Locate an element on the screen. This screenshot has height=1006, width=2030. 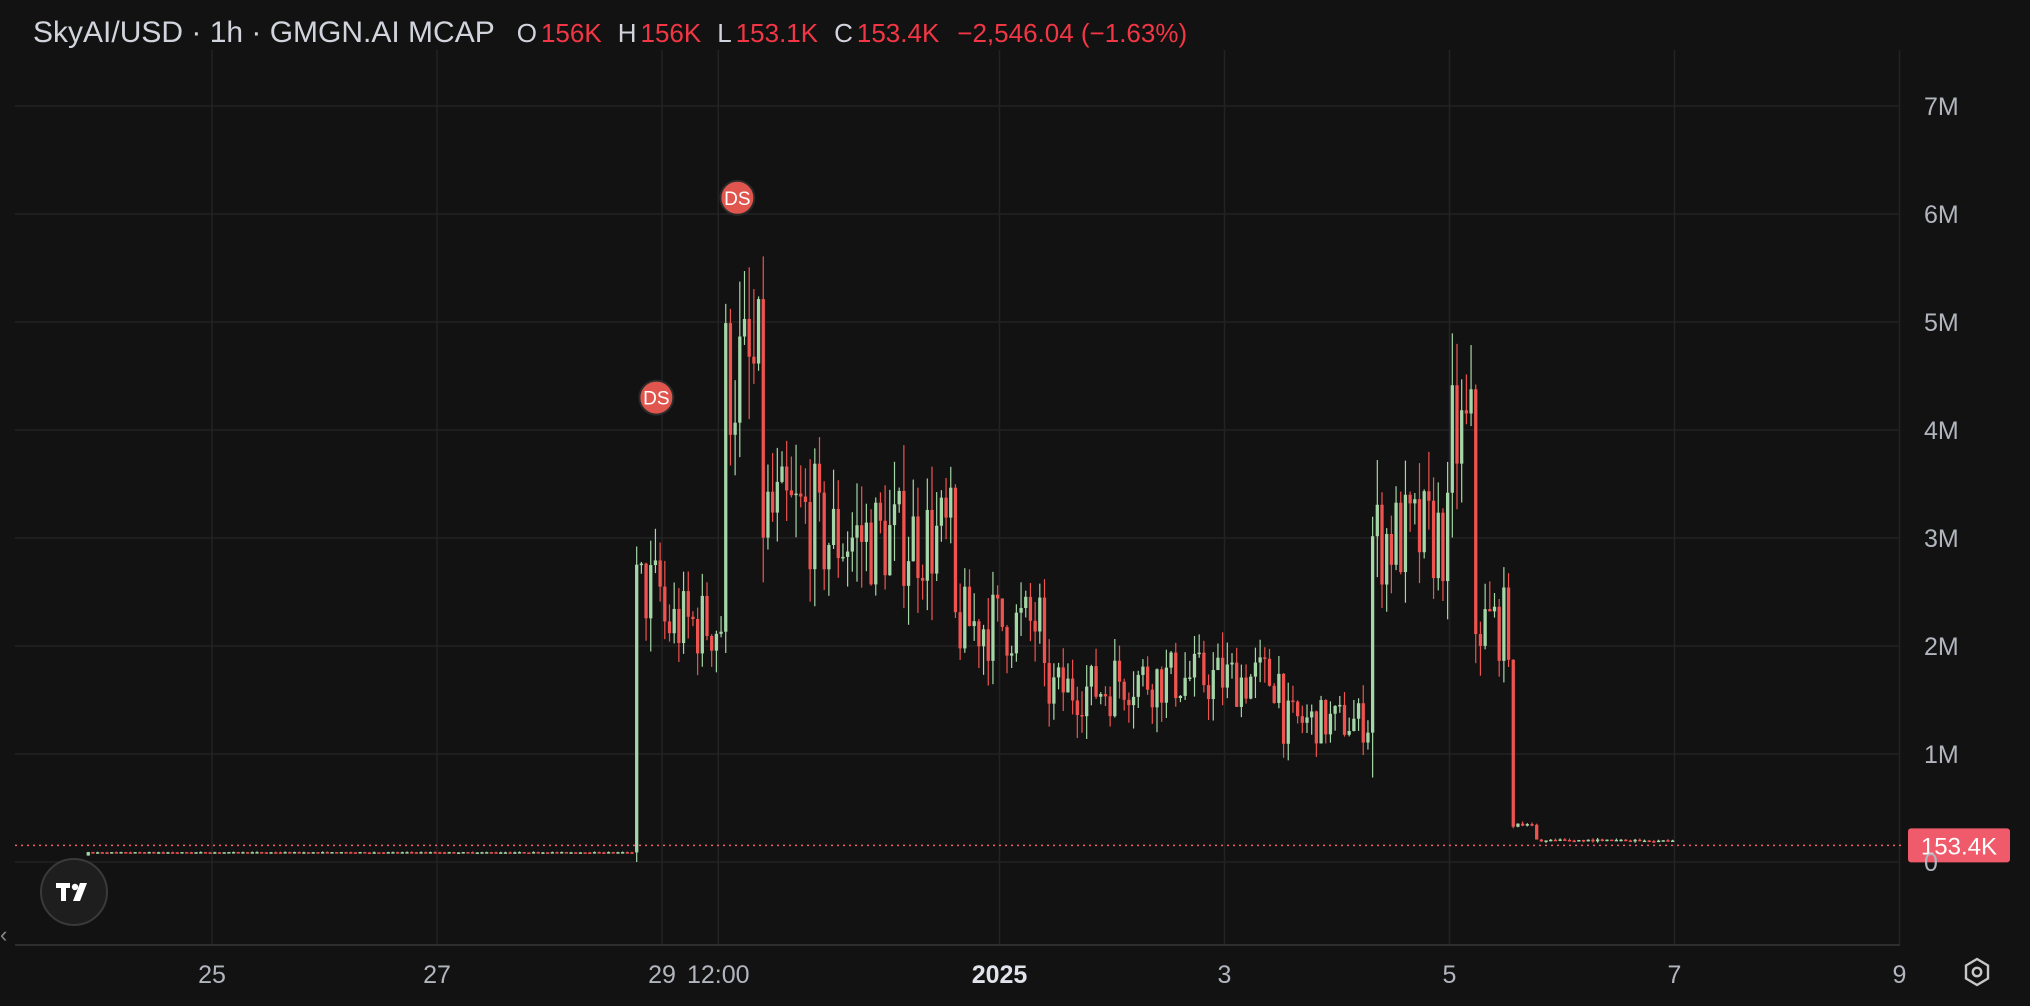
settings-hexagon-icon is located at coordinates (1977, 972).